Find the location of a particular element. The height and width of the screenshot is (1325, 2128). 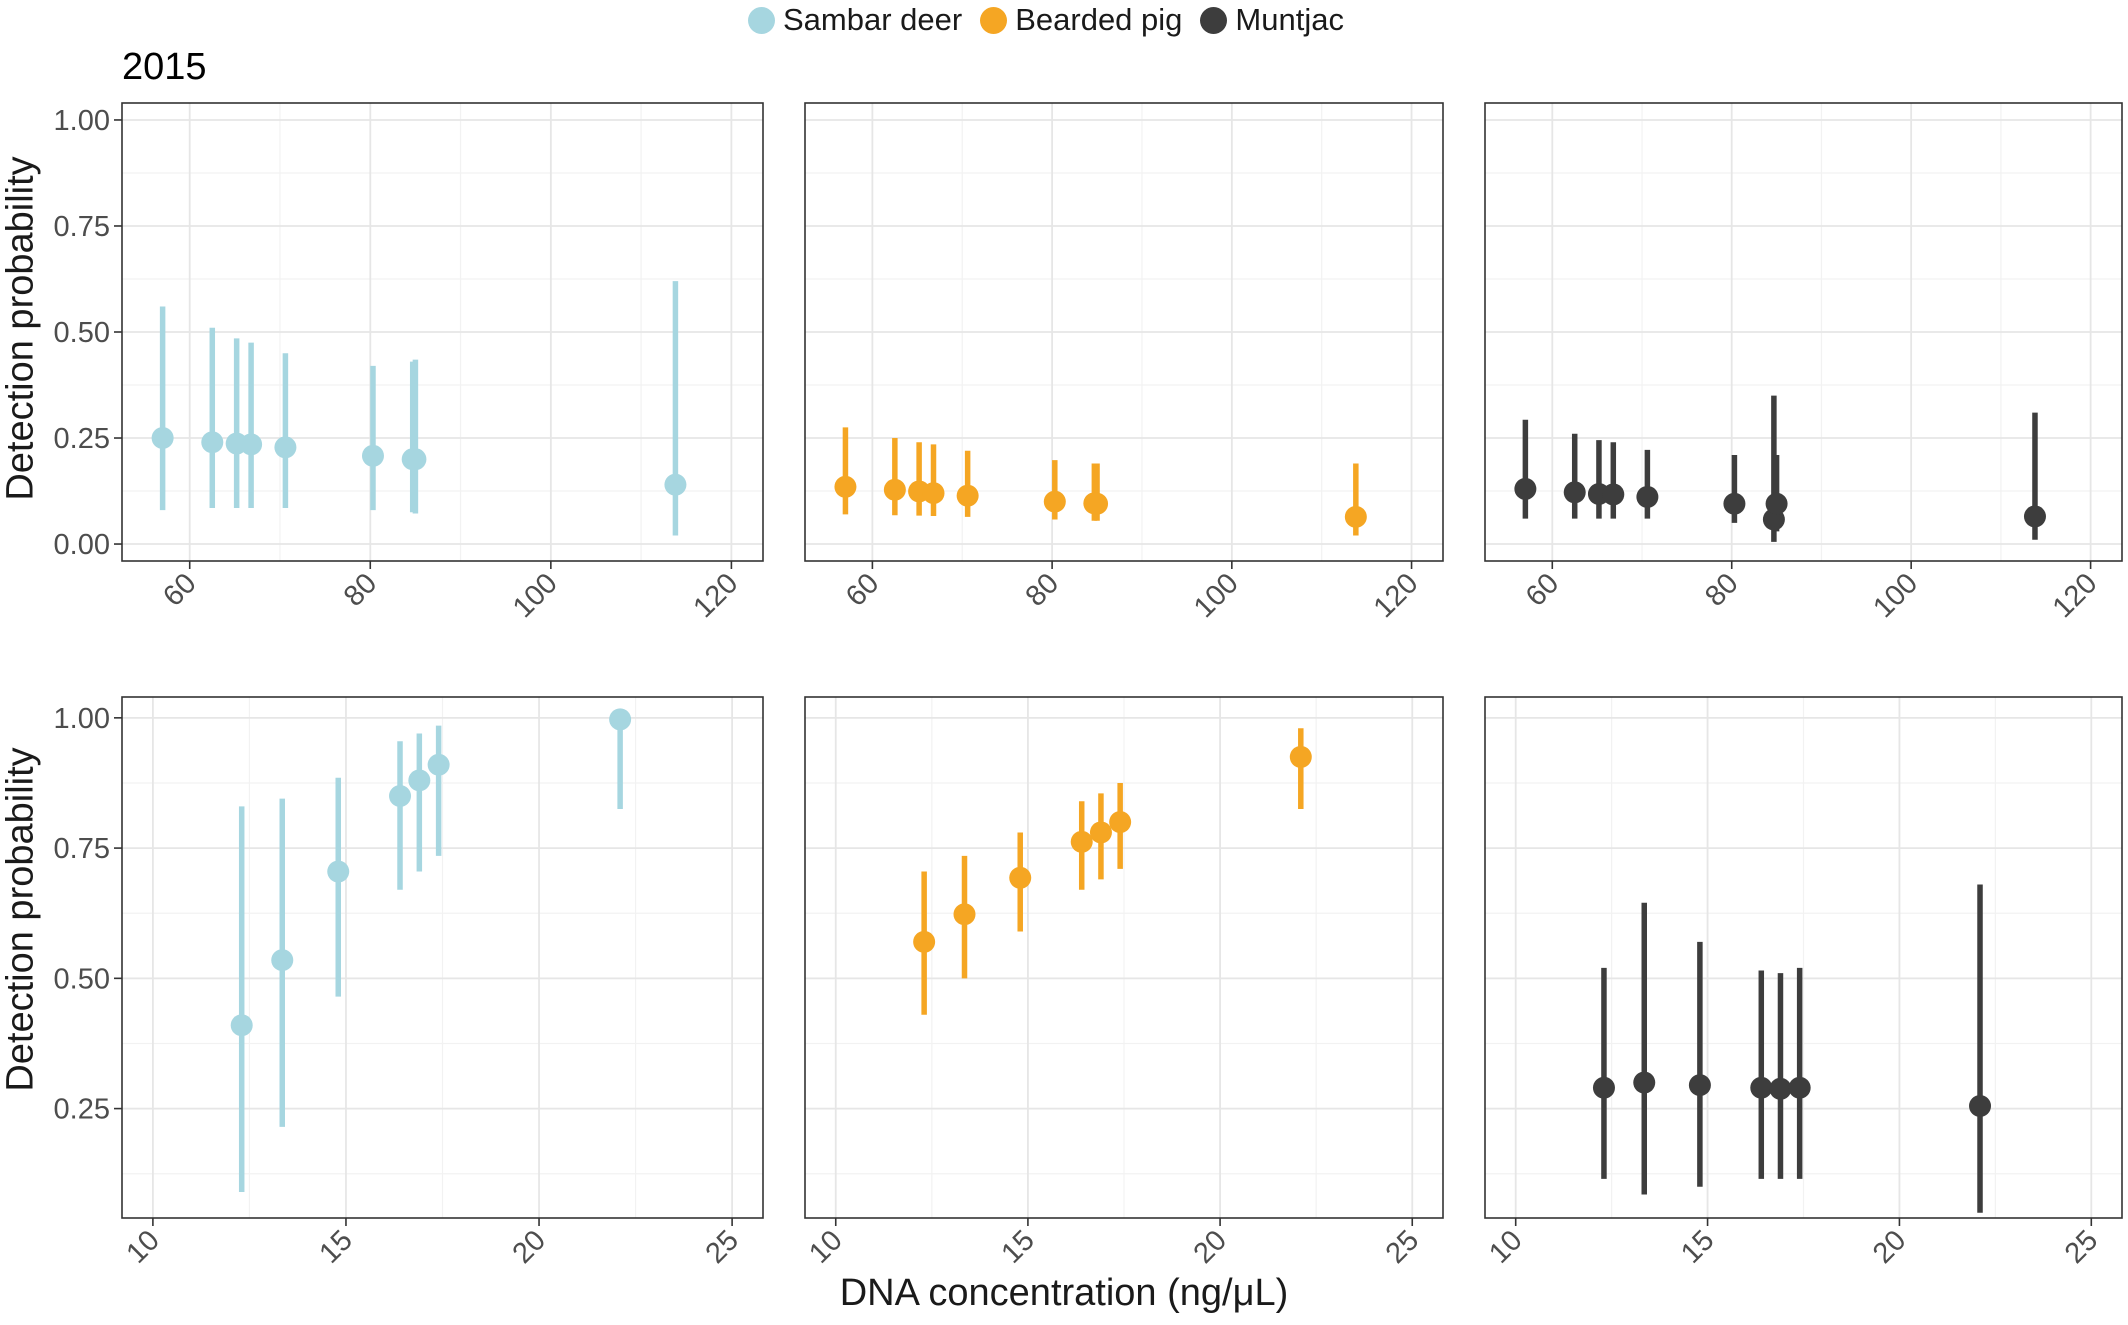

panel-1-3-x-tick-label: 80 is located at coordinates (1721, 589).